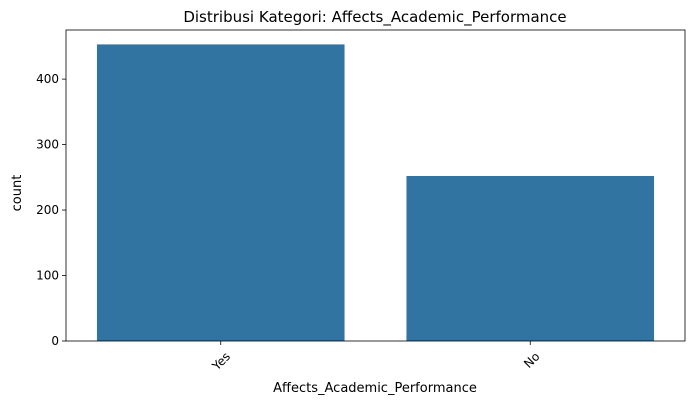 Image resolution: width=695 pixels, height=405 pixels. I want to click on x-axis-label: Affects_Academic_Performance, so click(375, 388).